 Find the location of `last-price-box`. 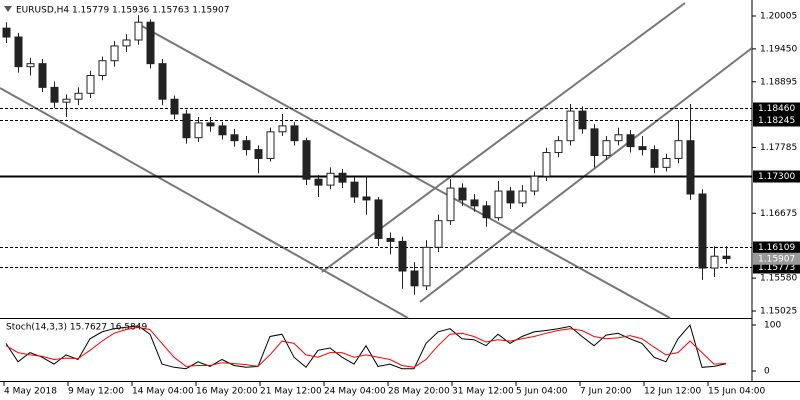

last-price-box is located at coordinates (776, 258).